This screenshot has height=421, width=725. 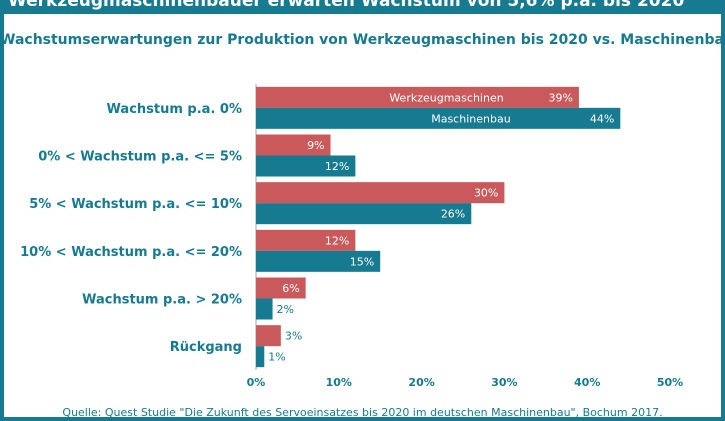 What do you see at coordinates (285, 309) in the screenshot?
I see `data-label: 2%` at bounding box center [285, 309].